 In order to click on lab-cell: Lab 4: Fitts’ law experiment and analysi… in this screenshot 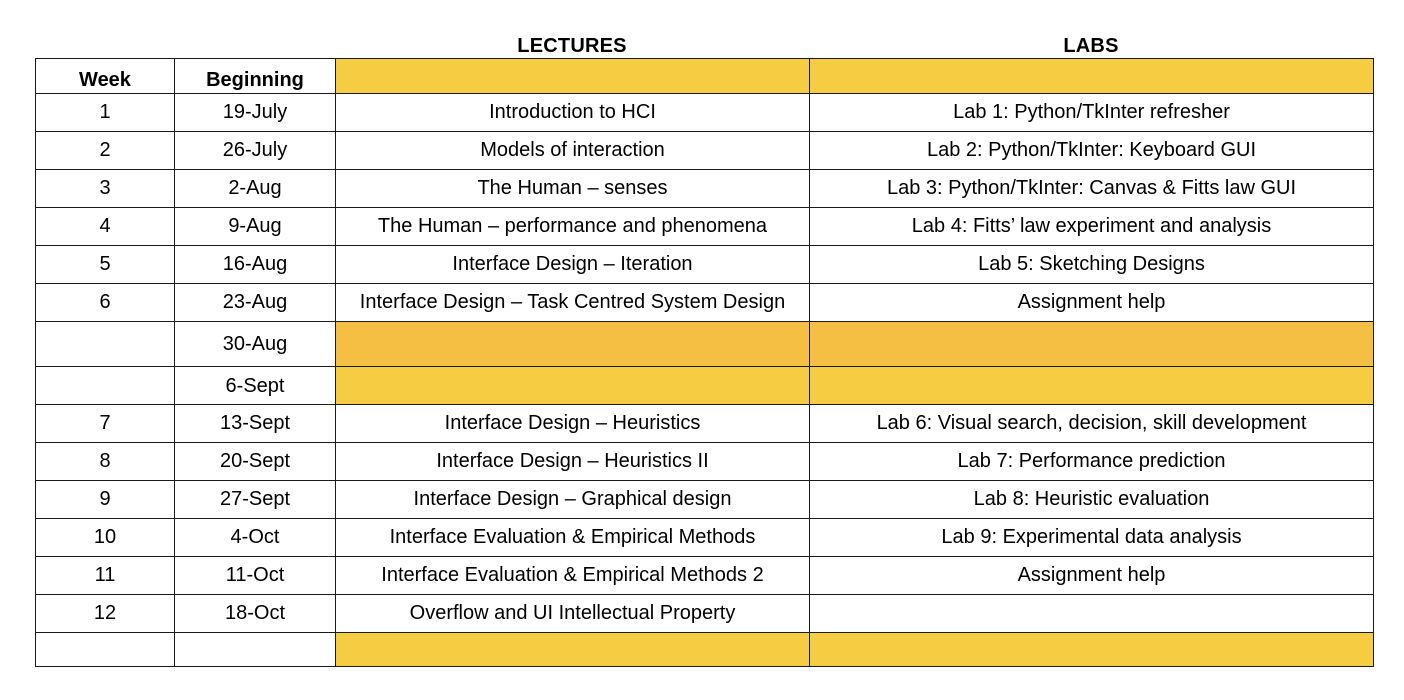, I will do `click(1091, 226)`.